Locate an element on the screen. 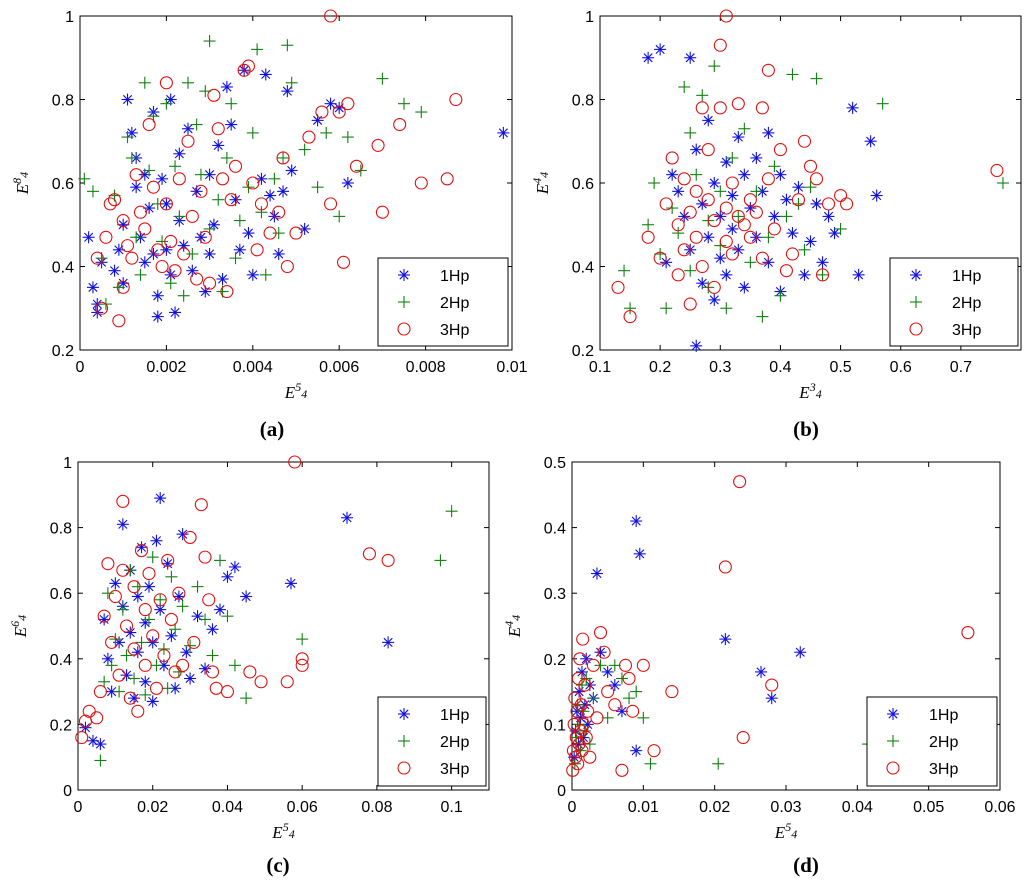 This screenshot has width=1024, height=892. x-axis-label: E54 is located at coordinates (282, 831).